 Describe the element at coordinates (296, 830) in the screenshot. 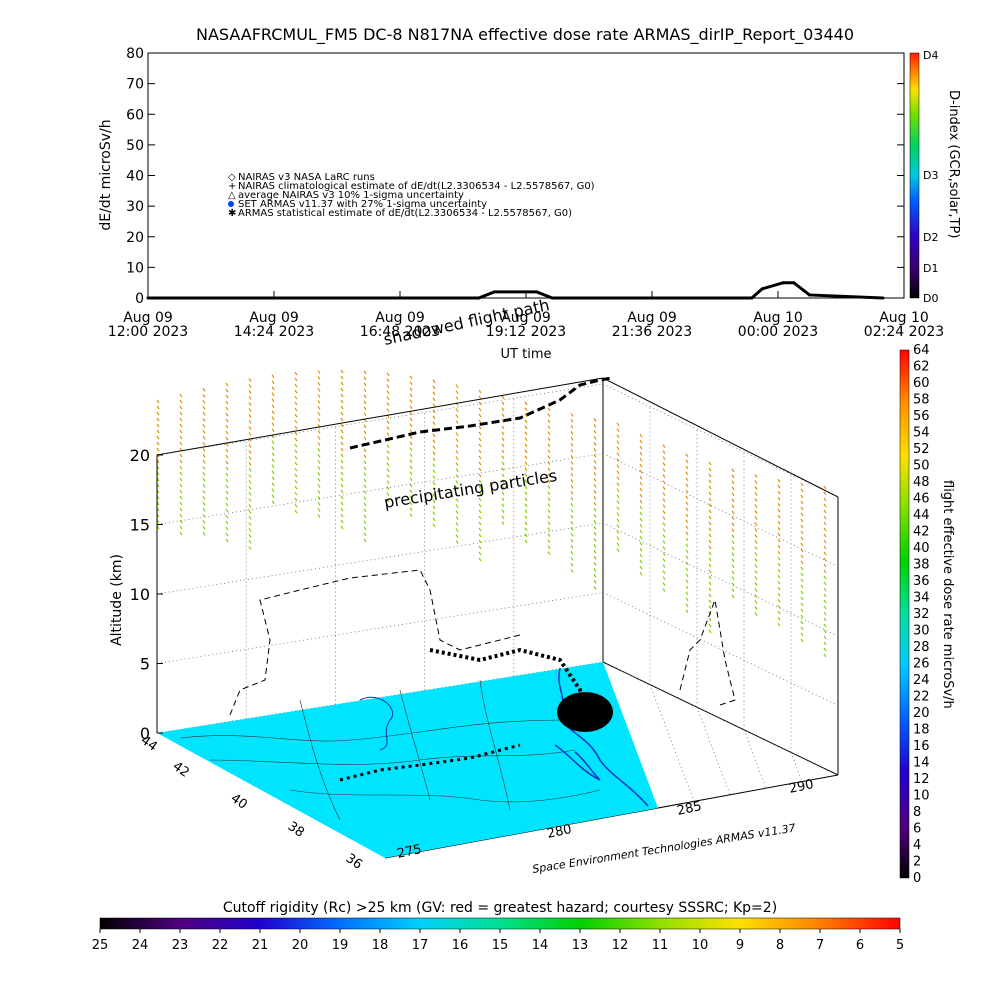

I see `latitude-tick-label: 38` at that location.